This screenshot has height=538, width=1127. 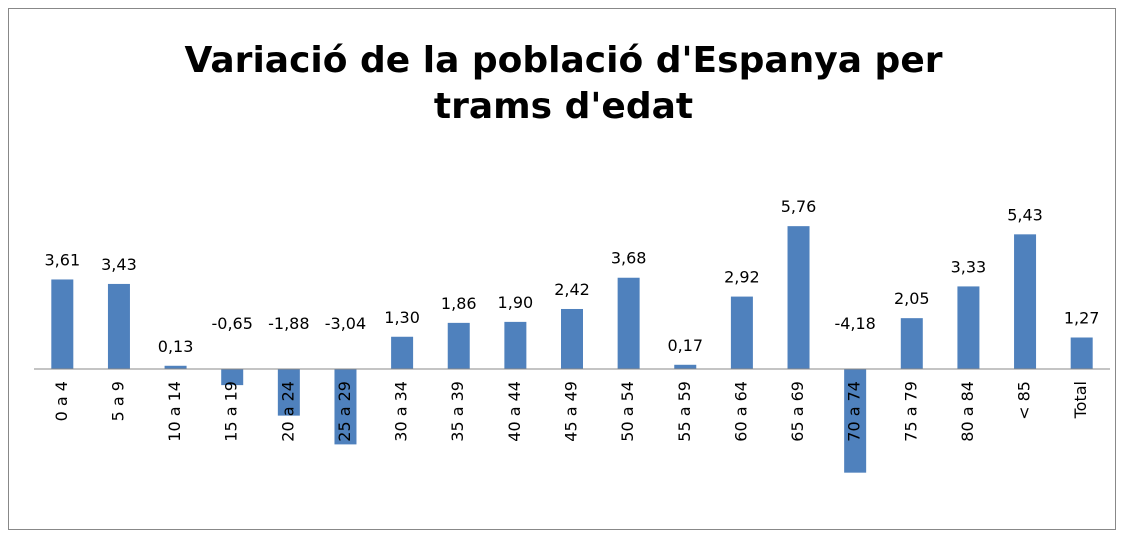 I want to click on x-tick-label: 5 a 9, so click(x=117, y=401).